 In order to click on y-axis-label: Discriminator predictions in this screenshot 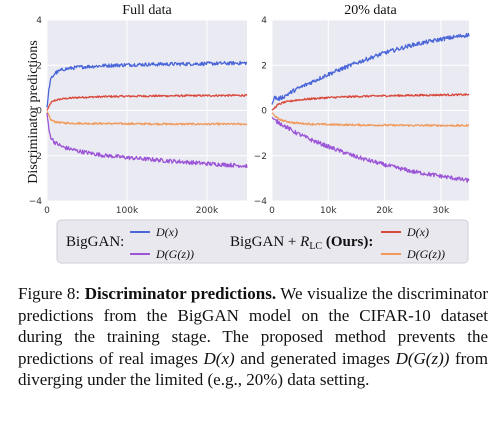, I will do `click(33, 111)`.